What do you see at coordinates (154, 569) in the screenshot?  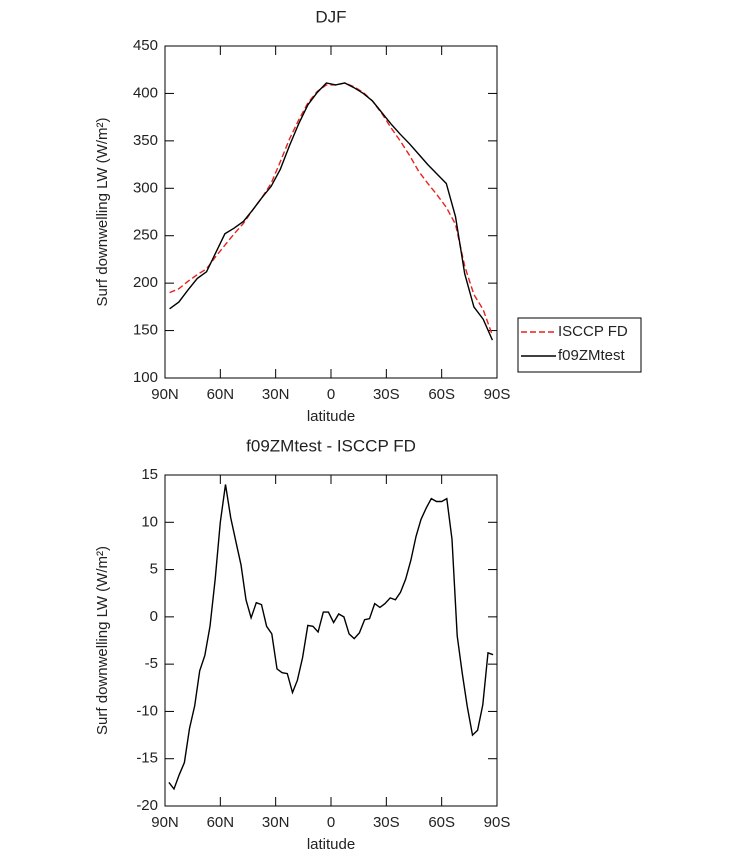 I see `y-tick-label: 5` at bounding box center [154, 569].